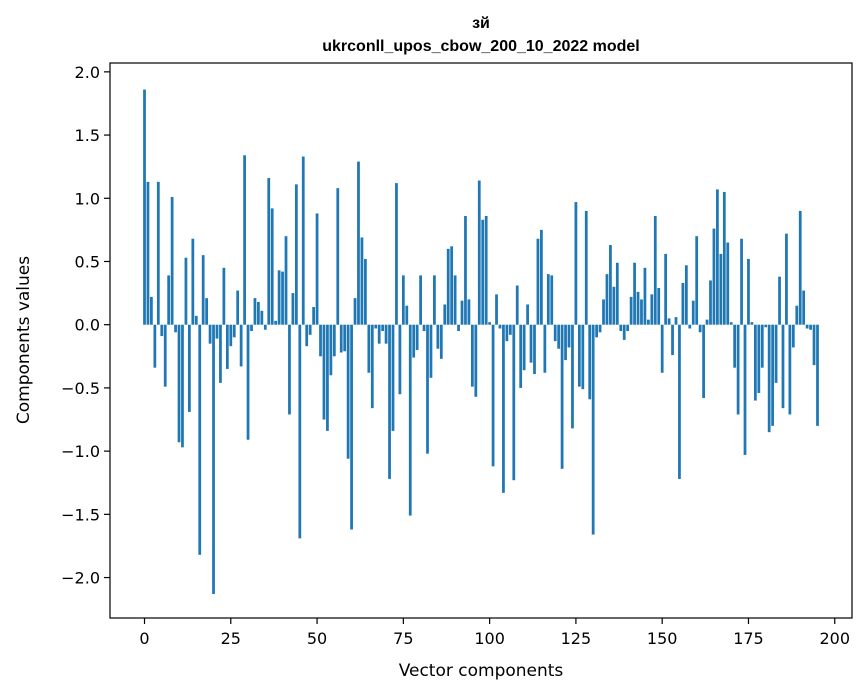 The height and width of the screenshot is (696, 867). I want to click on y-axis: 2.0 1.5 1.0 0.5 0.0 −0.5 −1.0 −1.5 −2.0, so click(85, 325).